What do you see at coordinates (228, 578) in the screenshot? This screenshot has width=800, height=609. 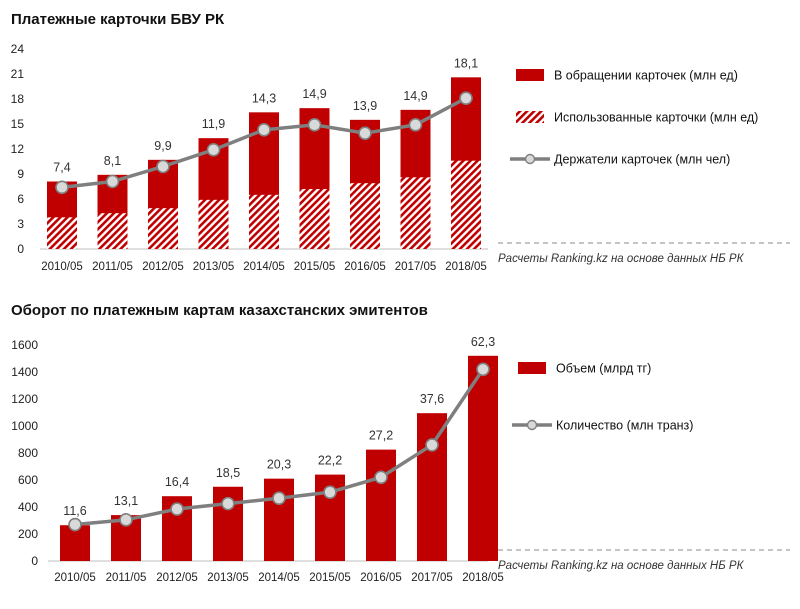 I see `c2-xtick-label: 2013/05` at bounding box center [228, 578].